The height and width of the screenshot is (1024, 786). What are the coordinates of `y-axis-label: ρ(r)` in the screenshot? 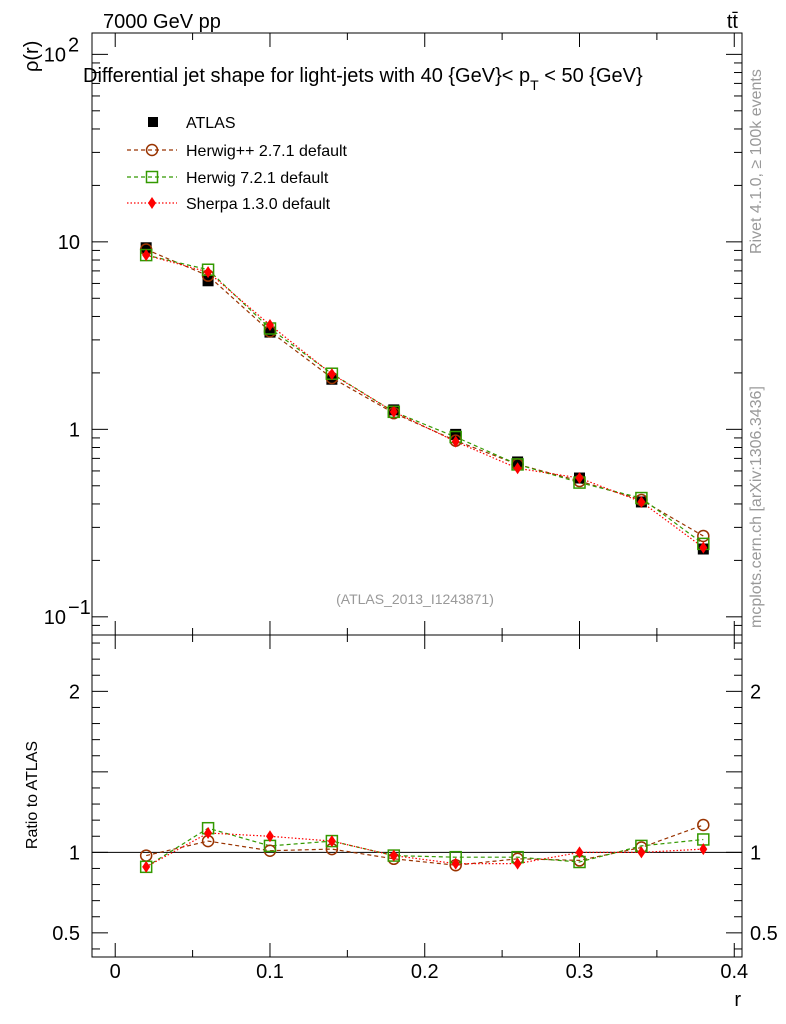 It's located at (32, 56).